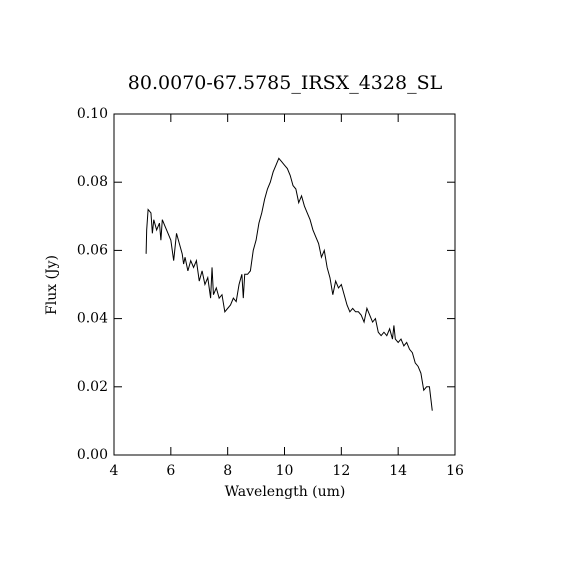 The width and height of the screenshot is (570, 570). Describe the element at coordinates (285, 471) in the screenshot. I see `x-tick-label: 10` at that location.